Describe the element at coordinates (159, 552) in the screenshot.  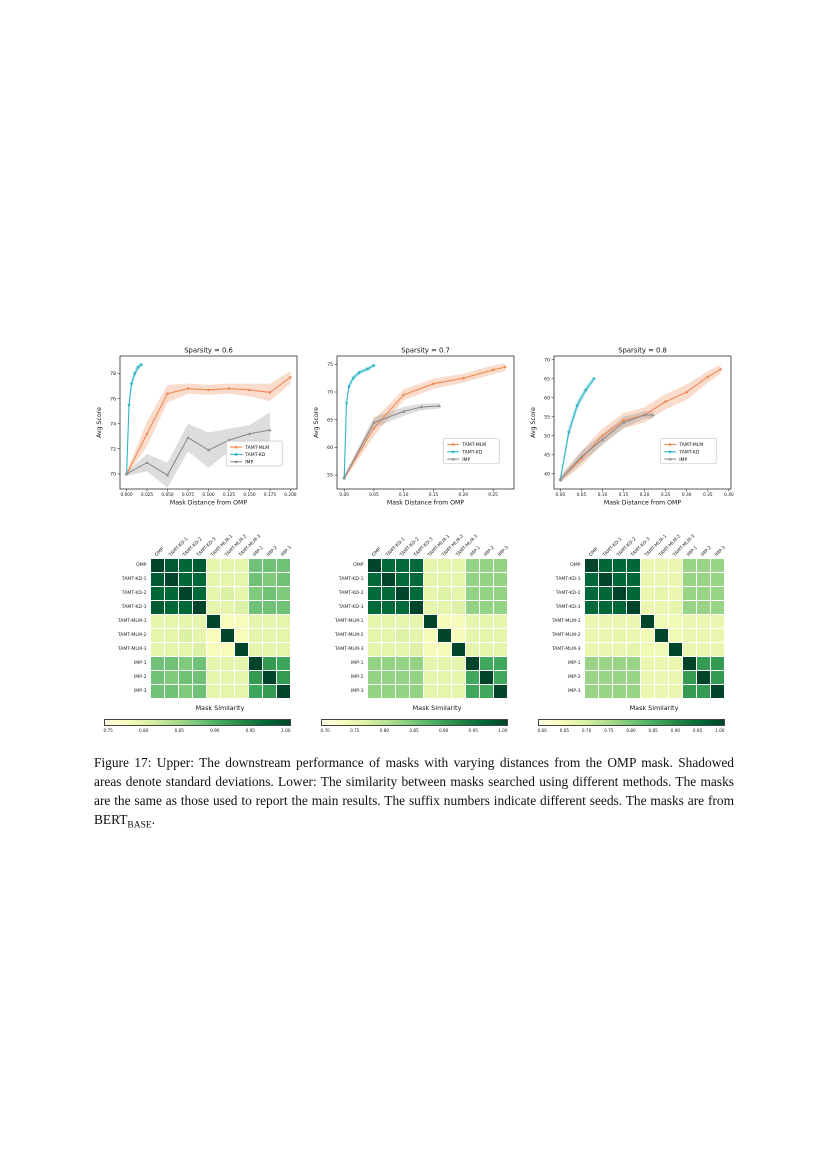
I see `heatmap-col-label: OMP` at that location.